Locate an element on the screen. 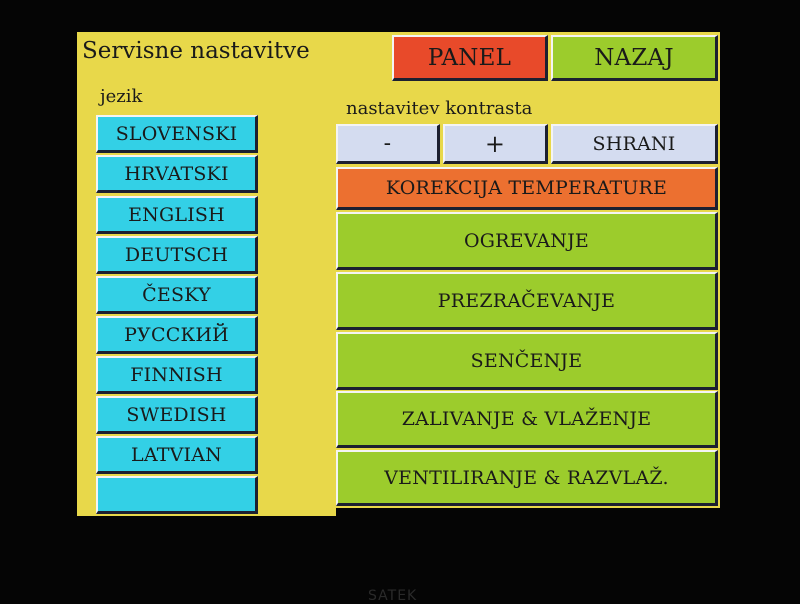 The height and width of the screenshot is (604, 800). menu-irrigation-button: ZALIVANJE & VLAŽENJE is located at coordinates (527, 419).